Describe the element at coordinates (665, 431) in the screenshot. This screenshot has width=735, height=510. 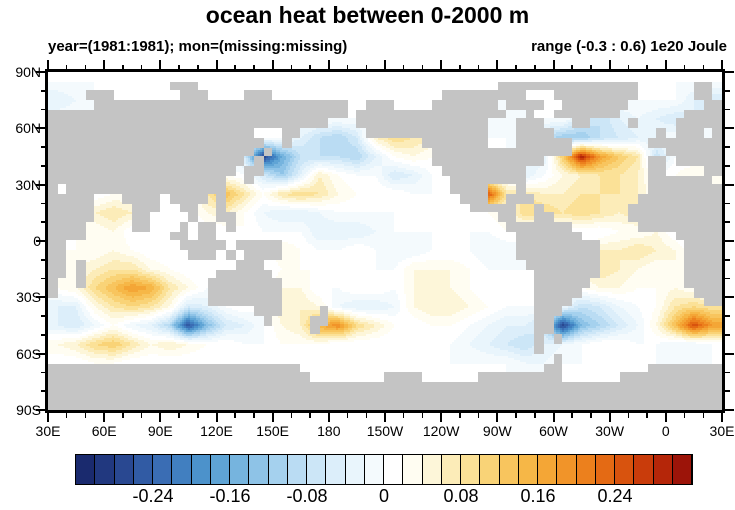
I see `x-tick-label: 0` at that location.